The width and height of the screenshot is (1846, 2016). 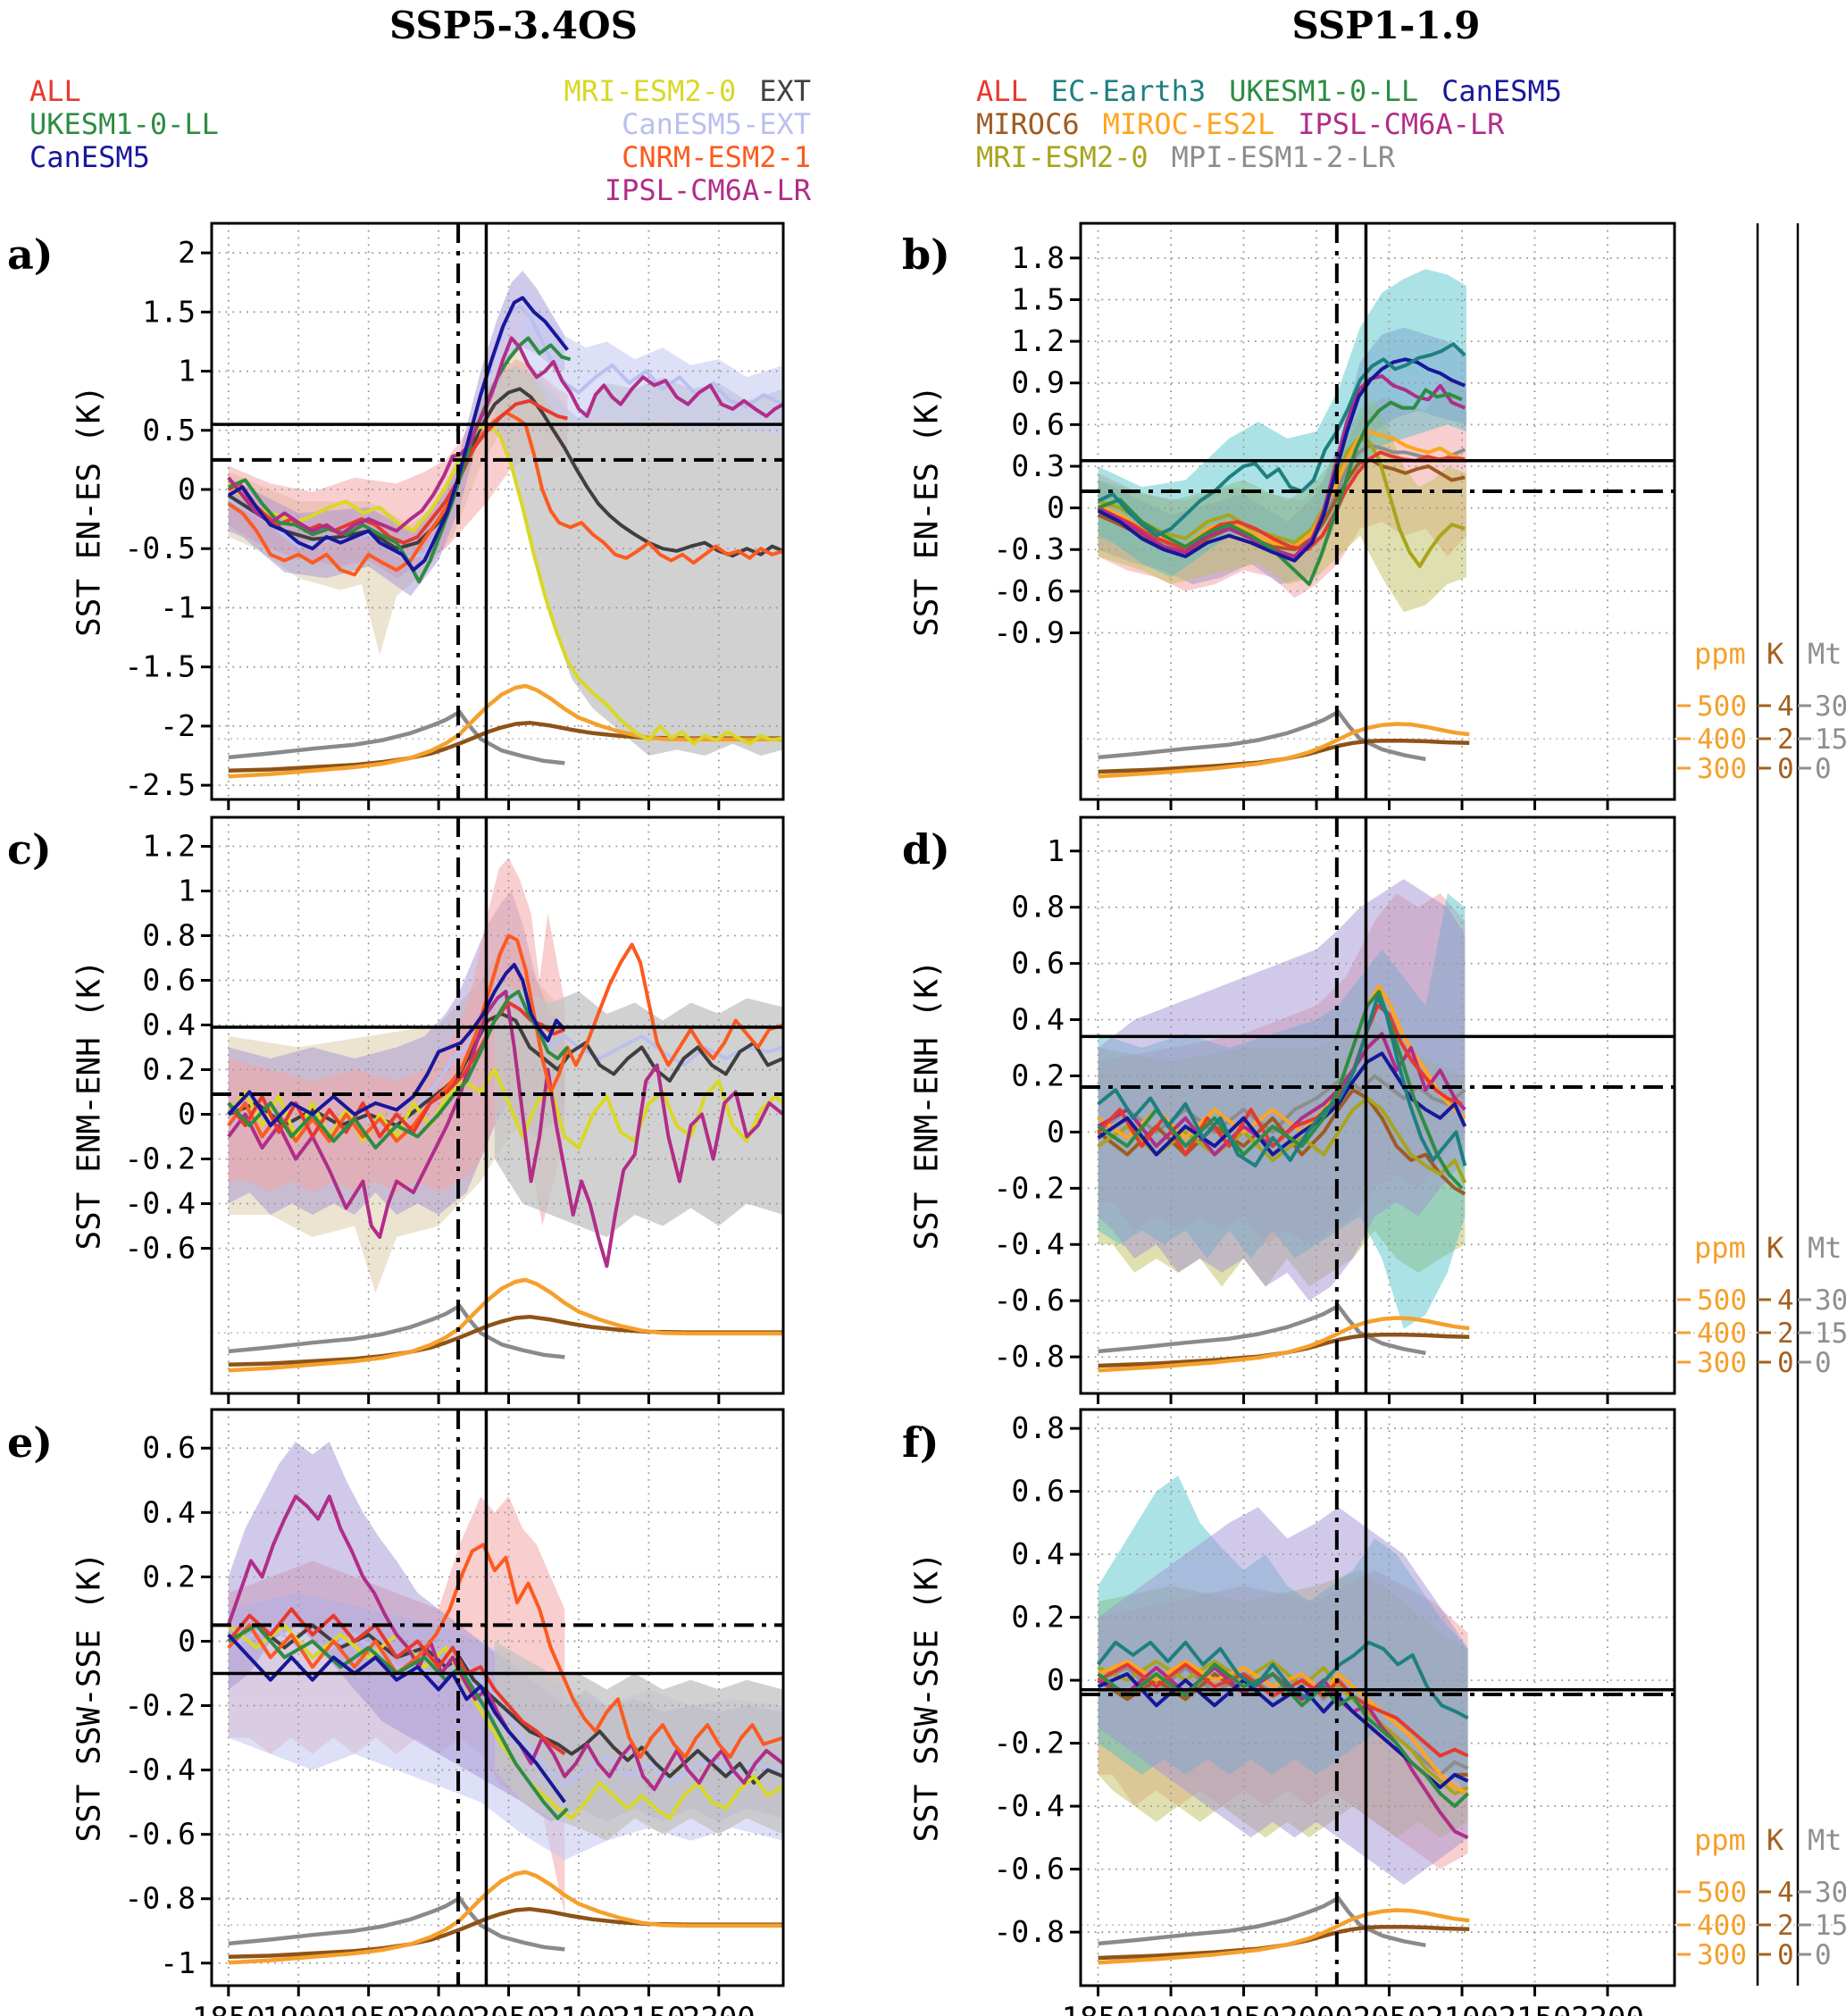 What do you see at coordinates (578, 2008) in the screenshot?
I see `x-tick-label: 2100` at bounding box center [578, 2008].